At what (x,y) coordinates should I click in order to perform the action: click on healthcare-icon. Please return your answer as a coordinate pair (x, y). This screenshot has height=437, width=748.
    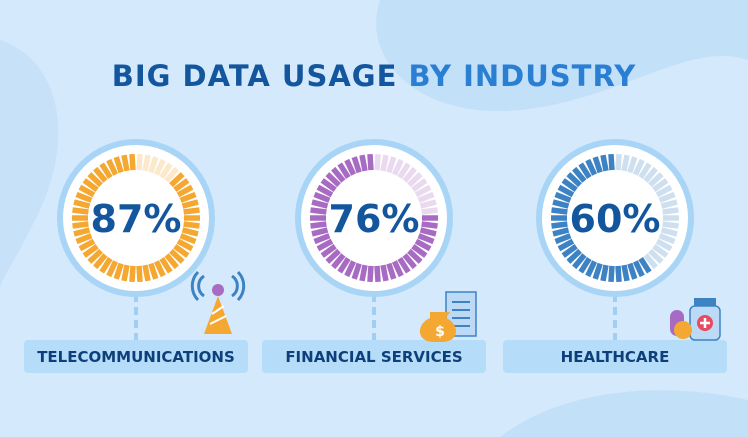
    Looking at the image, I should click on (695, 319).